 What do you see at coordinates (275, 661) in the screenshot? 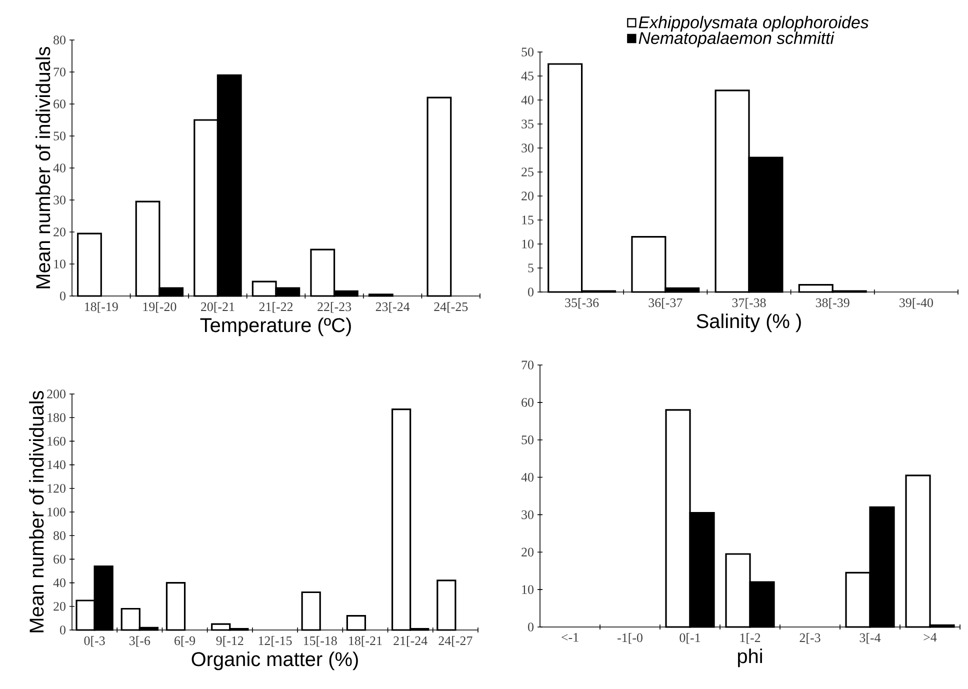
I see `x-axis-title: Organic matter (%)` at bounding box center [275, 661].